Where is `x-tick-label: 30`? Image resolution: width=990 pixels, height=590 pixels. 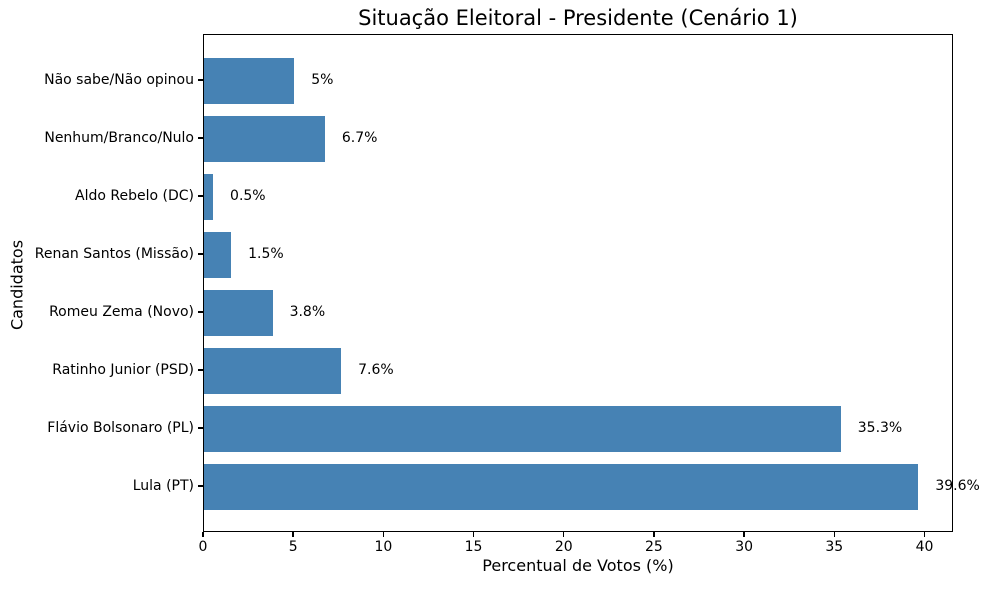 x-tick-label: 30 is located at coordinates (744, 547).